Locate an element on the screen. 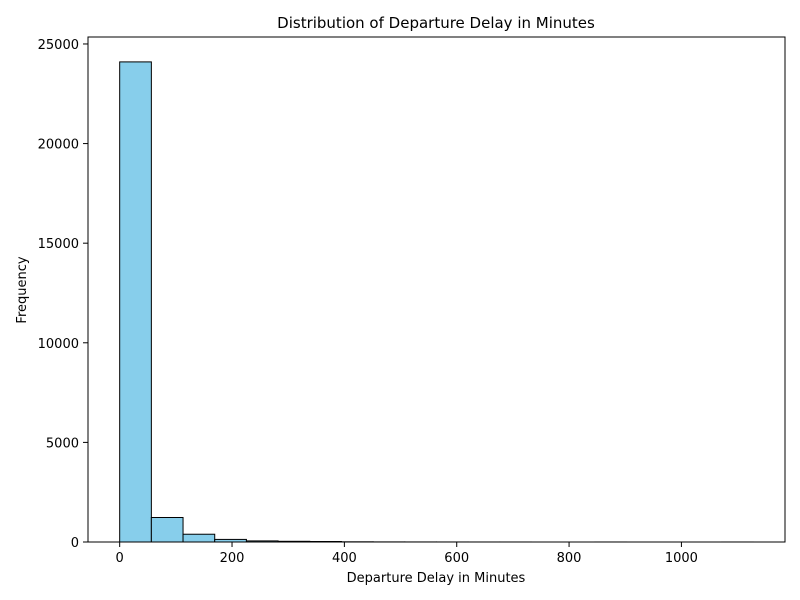 Image resolution: width=800 pixels, height=600 pixels. y-tick-label: 10000 is located at coordinates (58, 344).